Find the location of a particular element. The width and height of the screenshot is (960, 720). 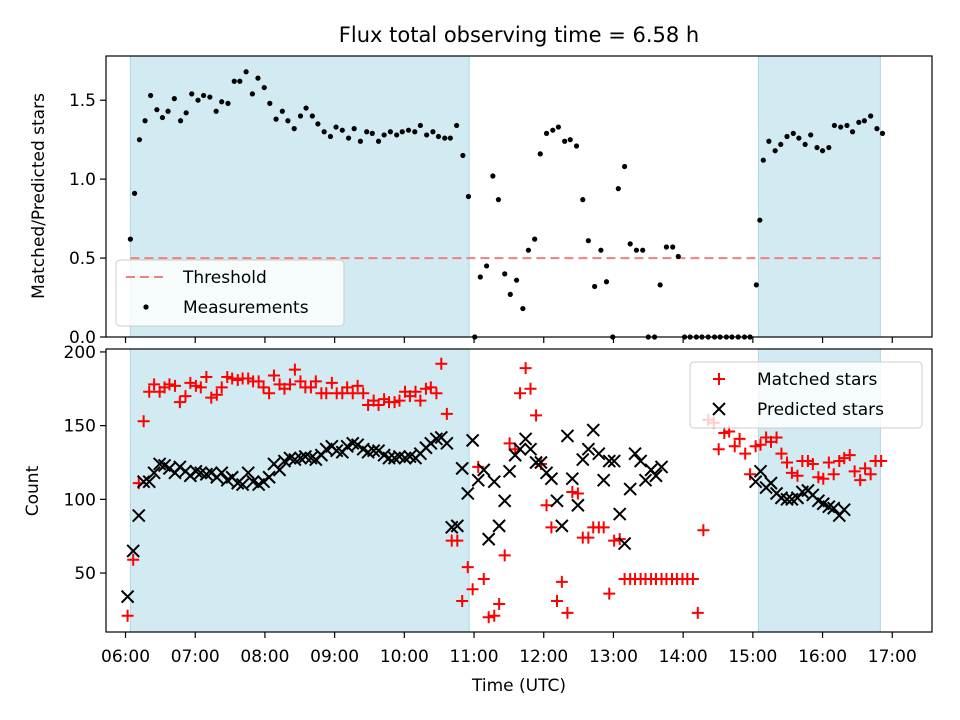

x-tick-label: 08:00 is located at coordinates (264, 657).